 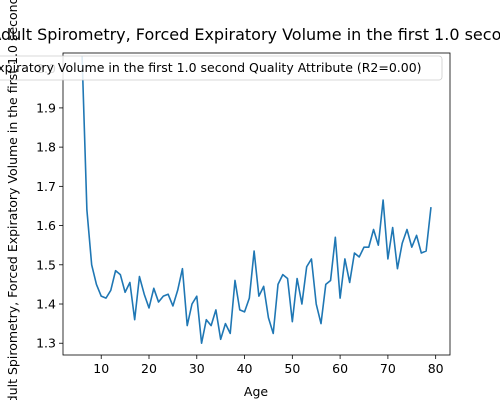 I want to click on y-tick-label: 1.7, so click(x=46, y=186).